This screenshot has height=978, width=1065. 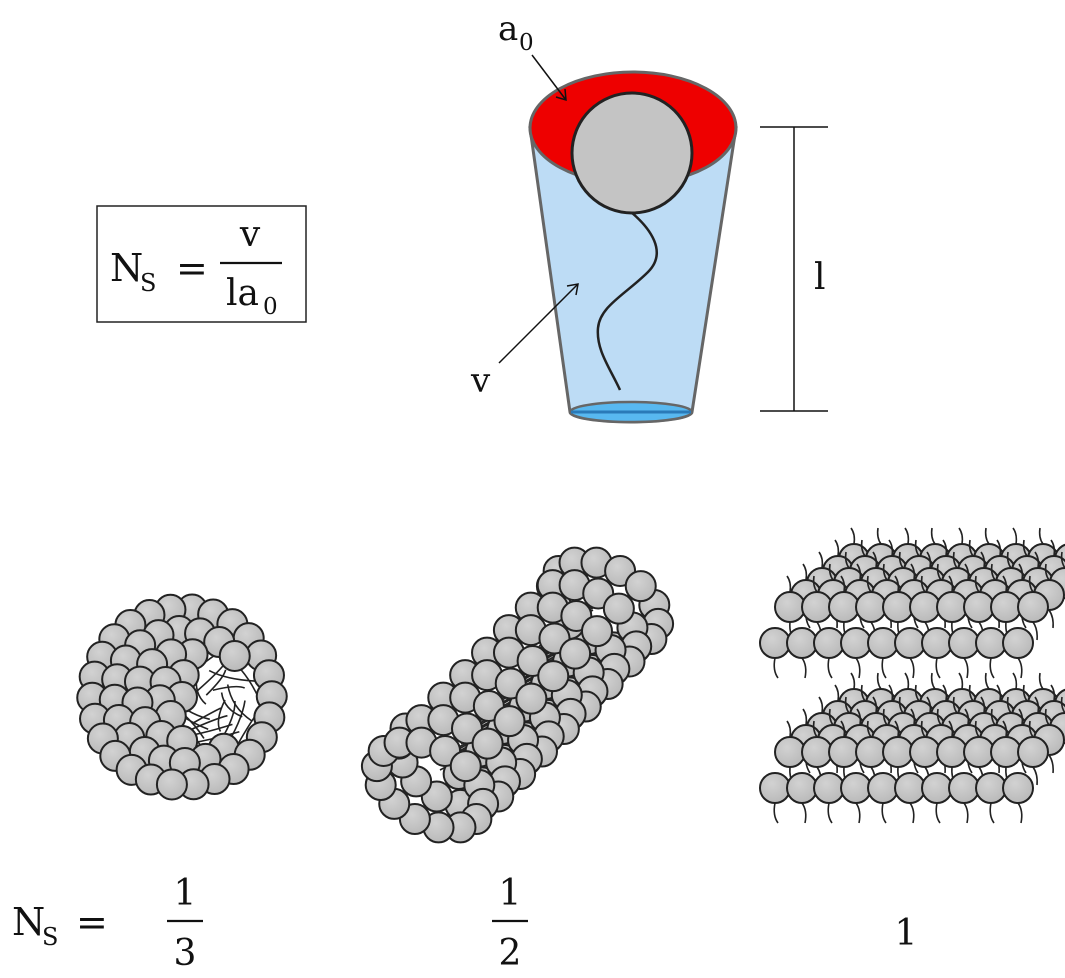 I want to click on value-half-denominator: 2, so click(x=510, y=953).